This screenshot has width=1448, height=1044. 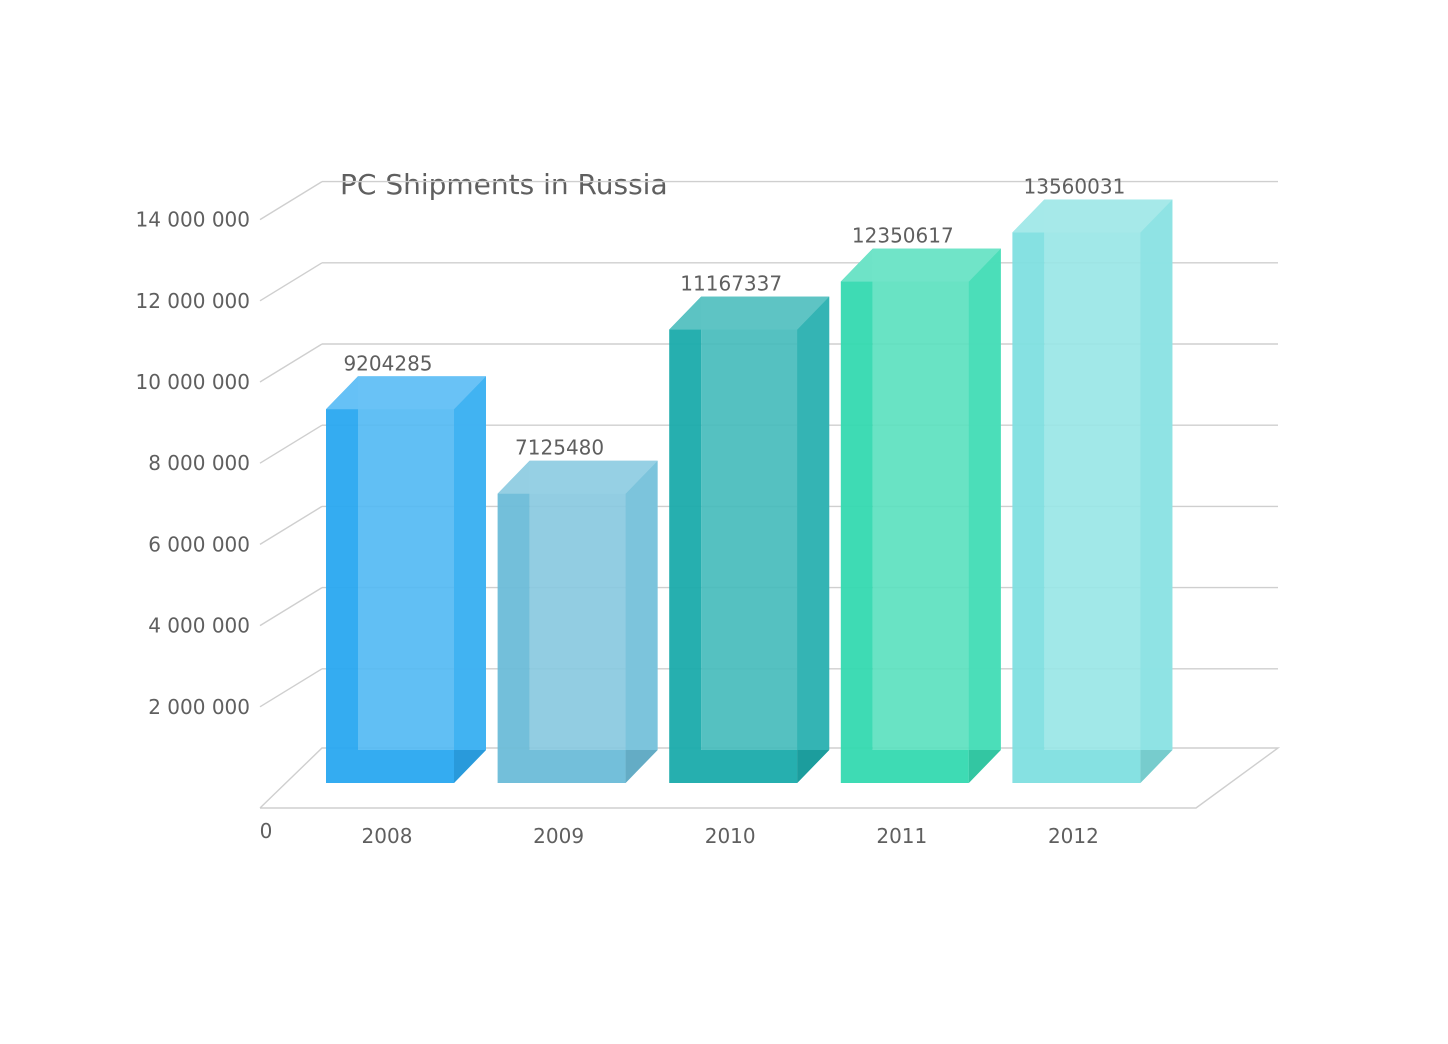 I want to click on data-label: 9204285, so click(x=387, y=363).